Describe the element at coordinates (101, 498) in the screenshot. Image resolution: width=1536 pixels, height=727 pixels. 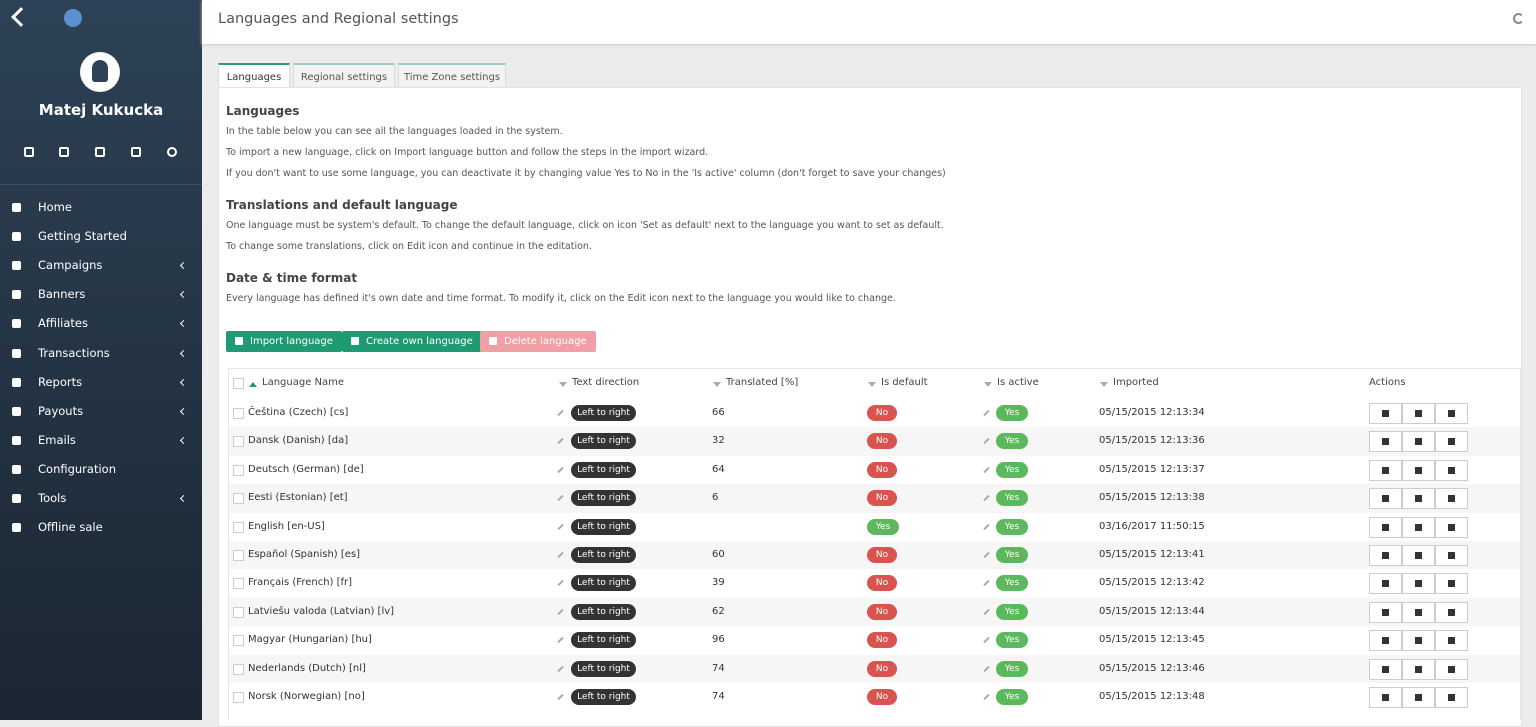
I see `menu-item: Tools` at that location.